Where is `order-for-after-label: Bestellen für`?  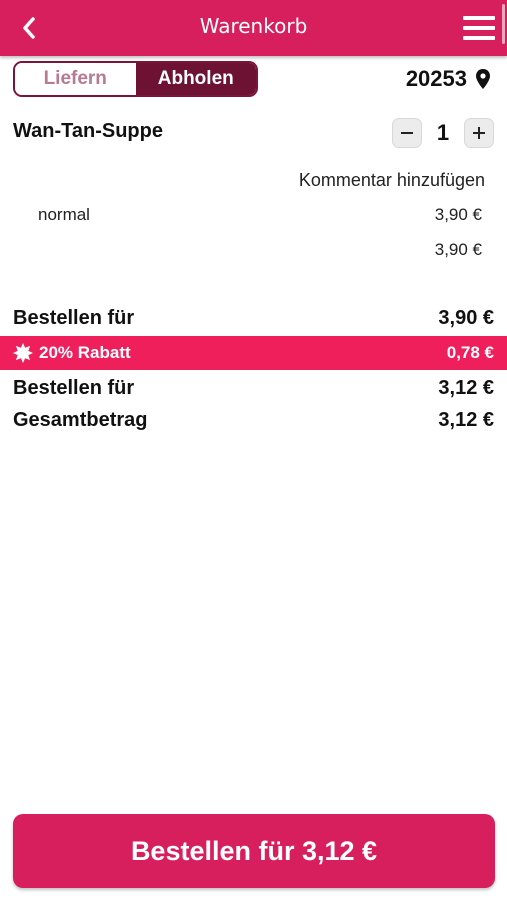 order-for-after-label: Bestellen für is located at coordinates (74, 387).